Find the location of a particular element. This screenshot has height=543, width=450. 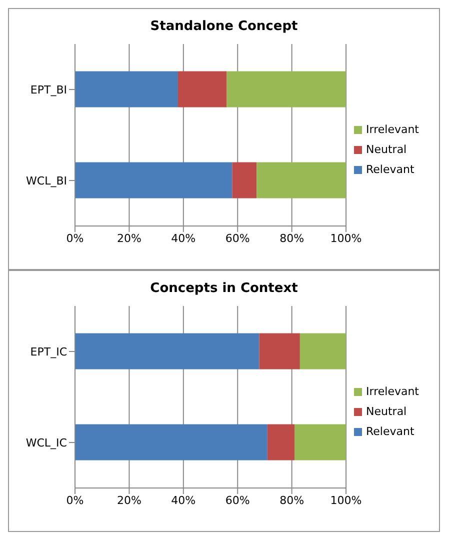

chart-title: Concepts in Context is located at coordinates (224, 288).